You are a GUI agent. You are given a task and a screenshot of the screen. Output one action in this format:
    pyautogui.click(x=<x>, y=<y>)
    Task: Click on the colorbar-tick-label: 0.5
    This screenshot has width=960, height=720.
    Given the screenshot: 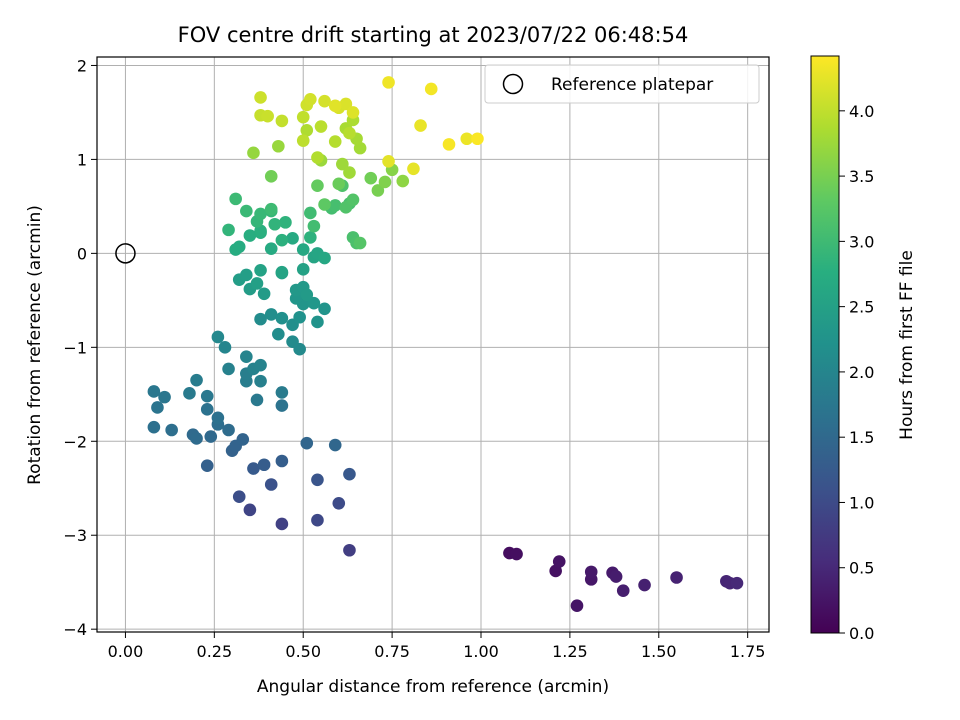 What is the action you would take?
    pyautogui.click(x=861, y=568)
    